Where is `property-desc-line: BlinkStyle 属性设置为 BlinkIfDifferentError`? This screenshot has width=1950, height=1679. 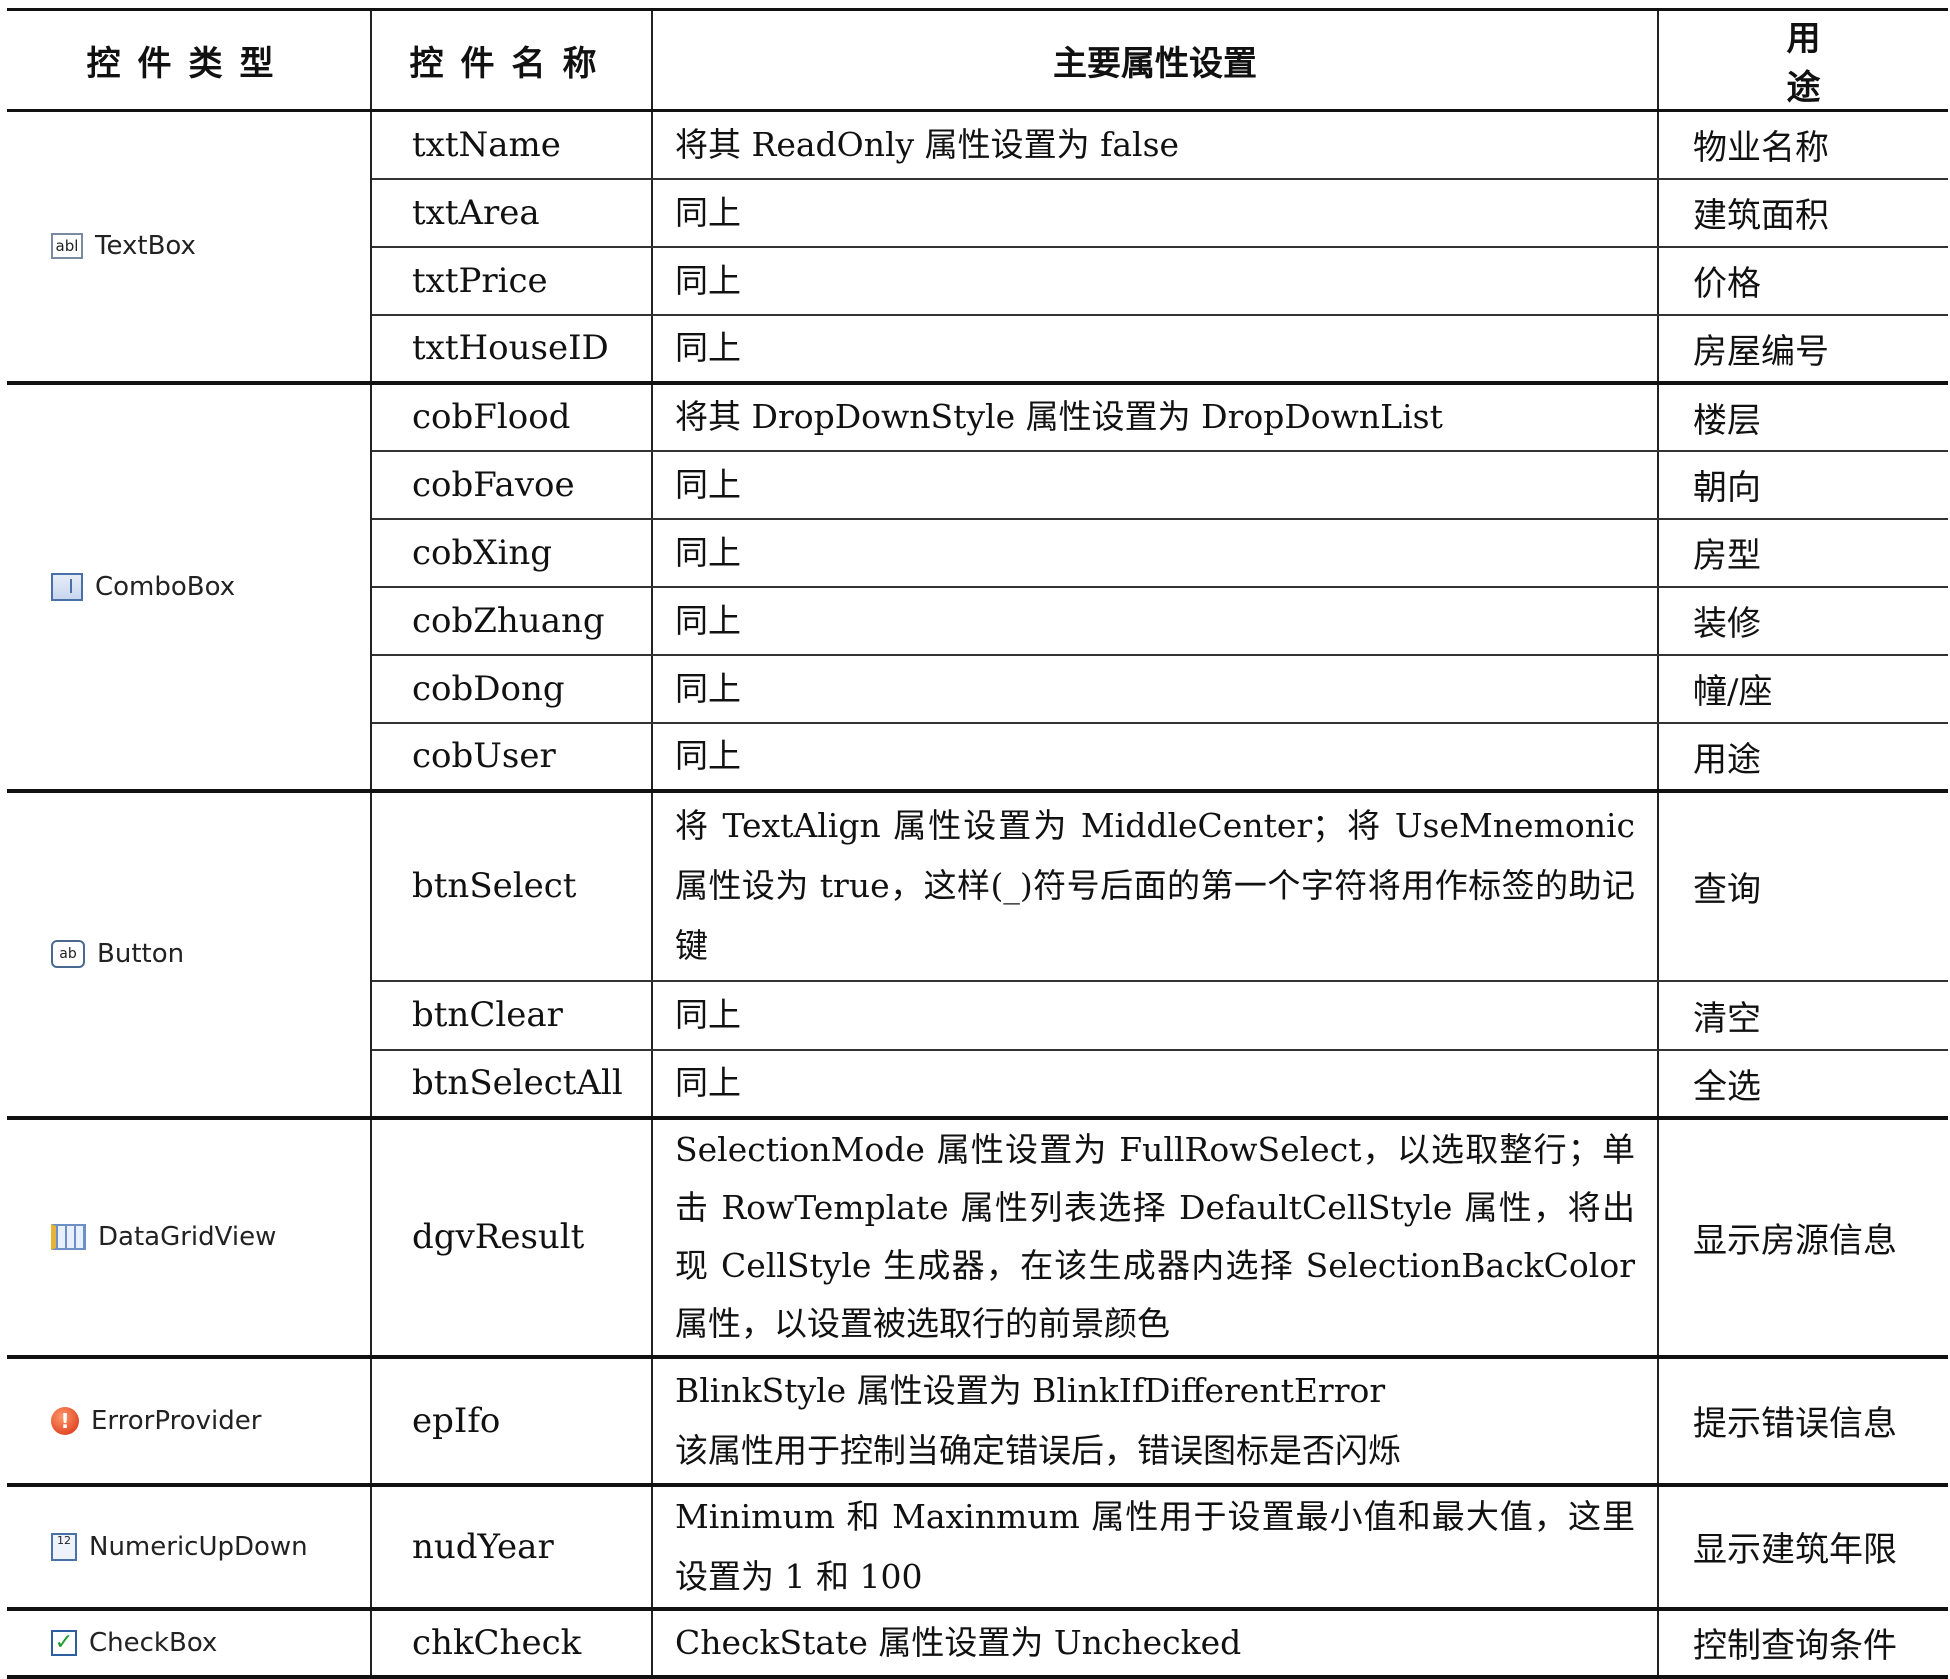 property-desc-line: BlinkStyle 属性设置为 BlinkIfDifferentError is located at coordinates (1030, 1390).